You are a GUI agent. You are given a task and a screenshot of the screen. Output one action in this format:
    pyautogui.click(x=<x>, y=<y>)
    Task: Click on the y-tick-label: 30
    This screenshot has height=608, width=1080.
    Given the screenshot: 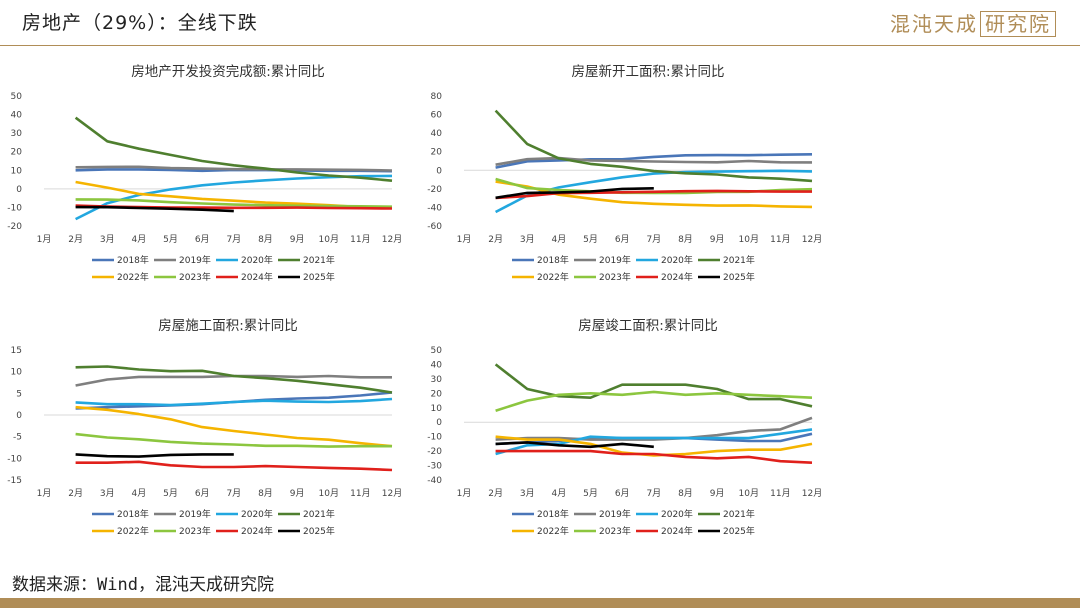 What is the action you would take?
    pyautogui.click(x=437, y=380)
    